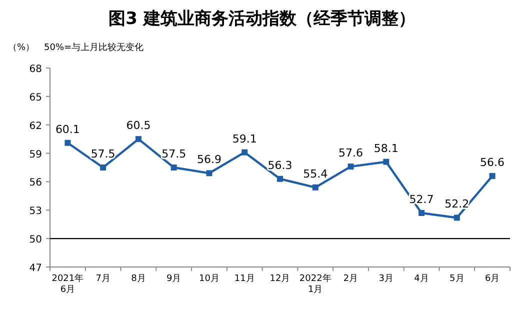 This screenshot has width=524, height=327. I want to click on data-label: 57.6, so click(351, 153).